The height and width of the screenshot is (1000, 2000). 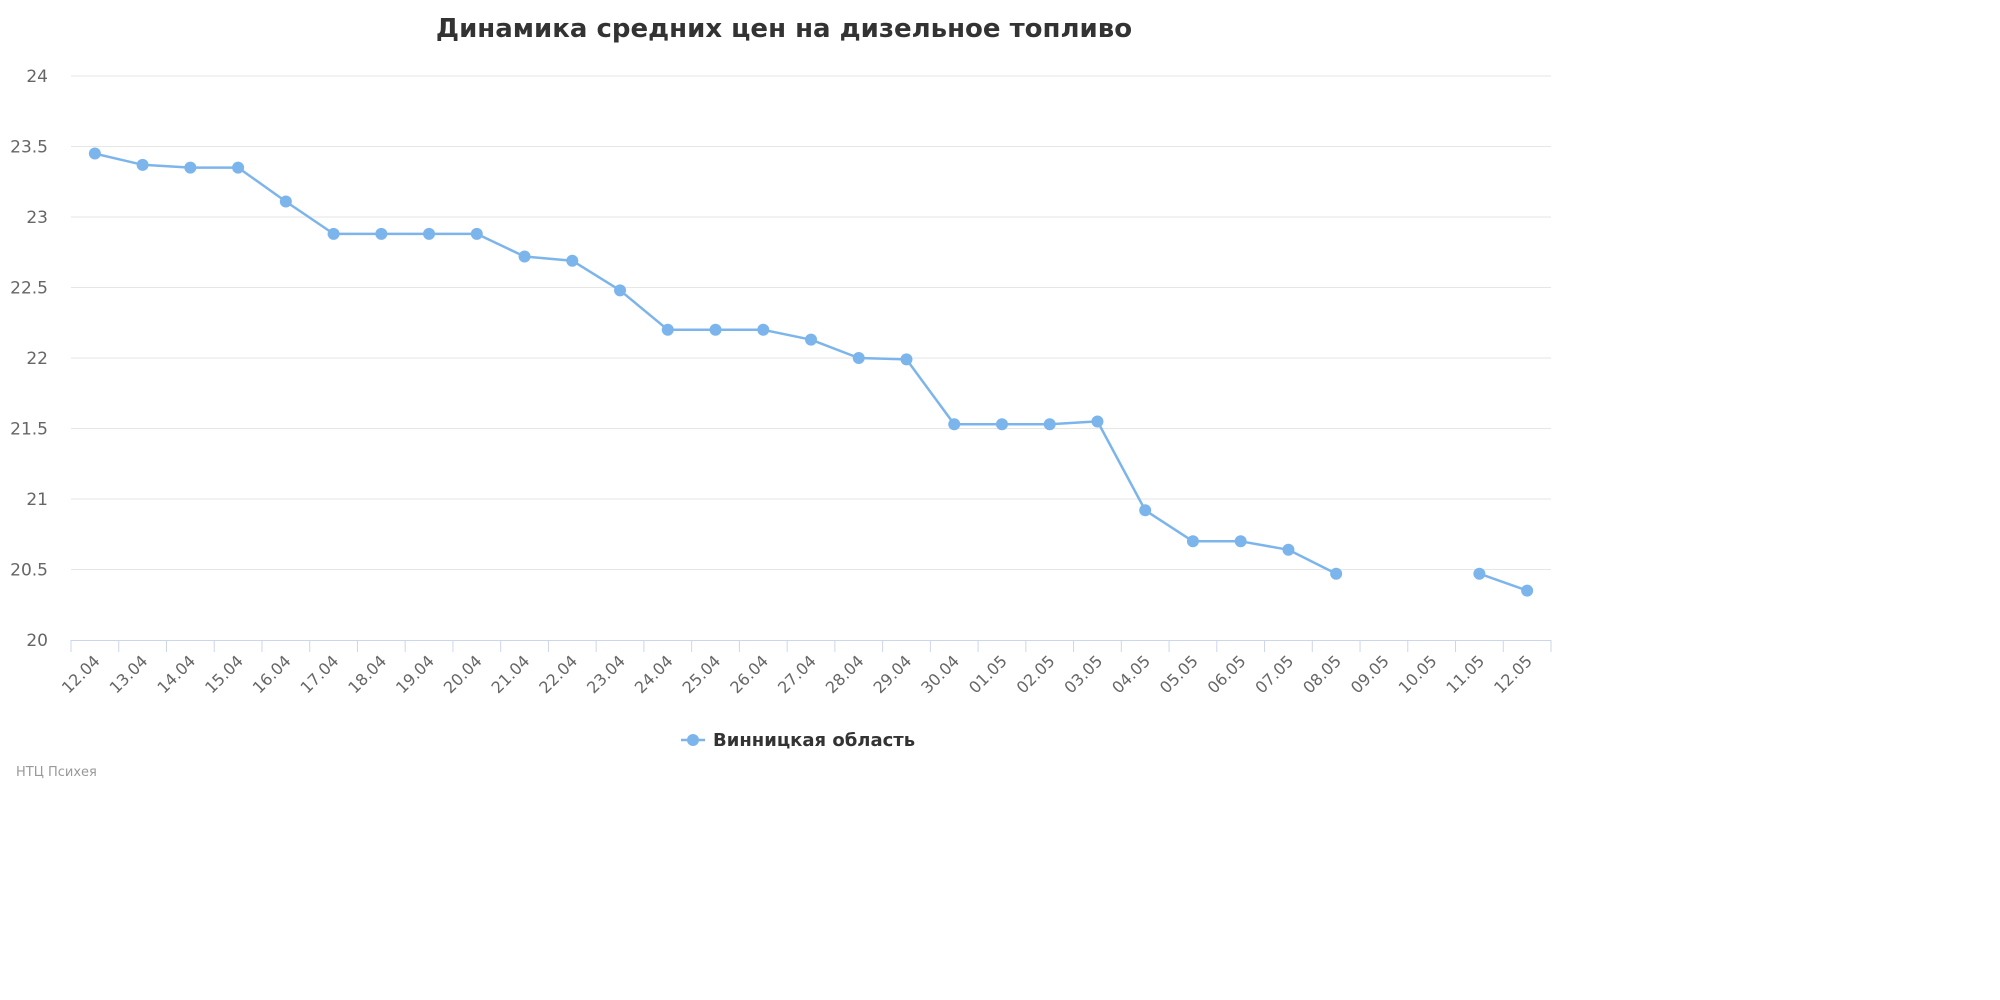 What do you see at coordinates (37, 500) in the screenshot?
I see `y-tick-label: 21` at bounding box center [37, 500].